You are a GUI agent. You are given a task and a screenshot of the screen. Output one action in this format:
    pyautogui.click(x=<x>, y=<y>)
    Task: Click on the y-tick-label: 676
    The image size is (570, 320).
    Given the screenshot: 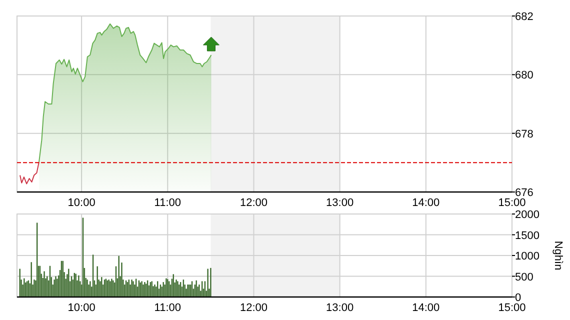 What is the action you would take?
    pyautogui.click(x=524, y=193)
    